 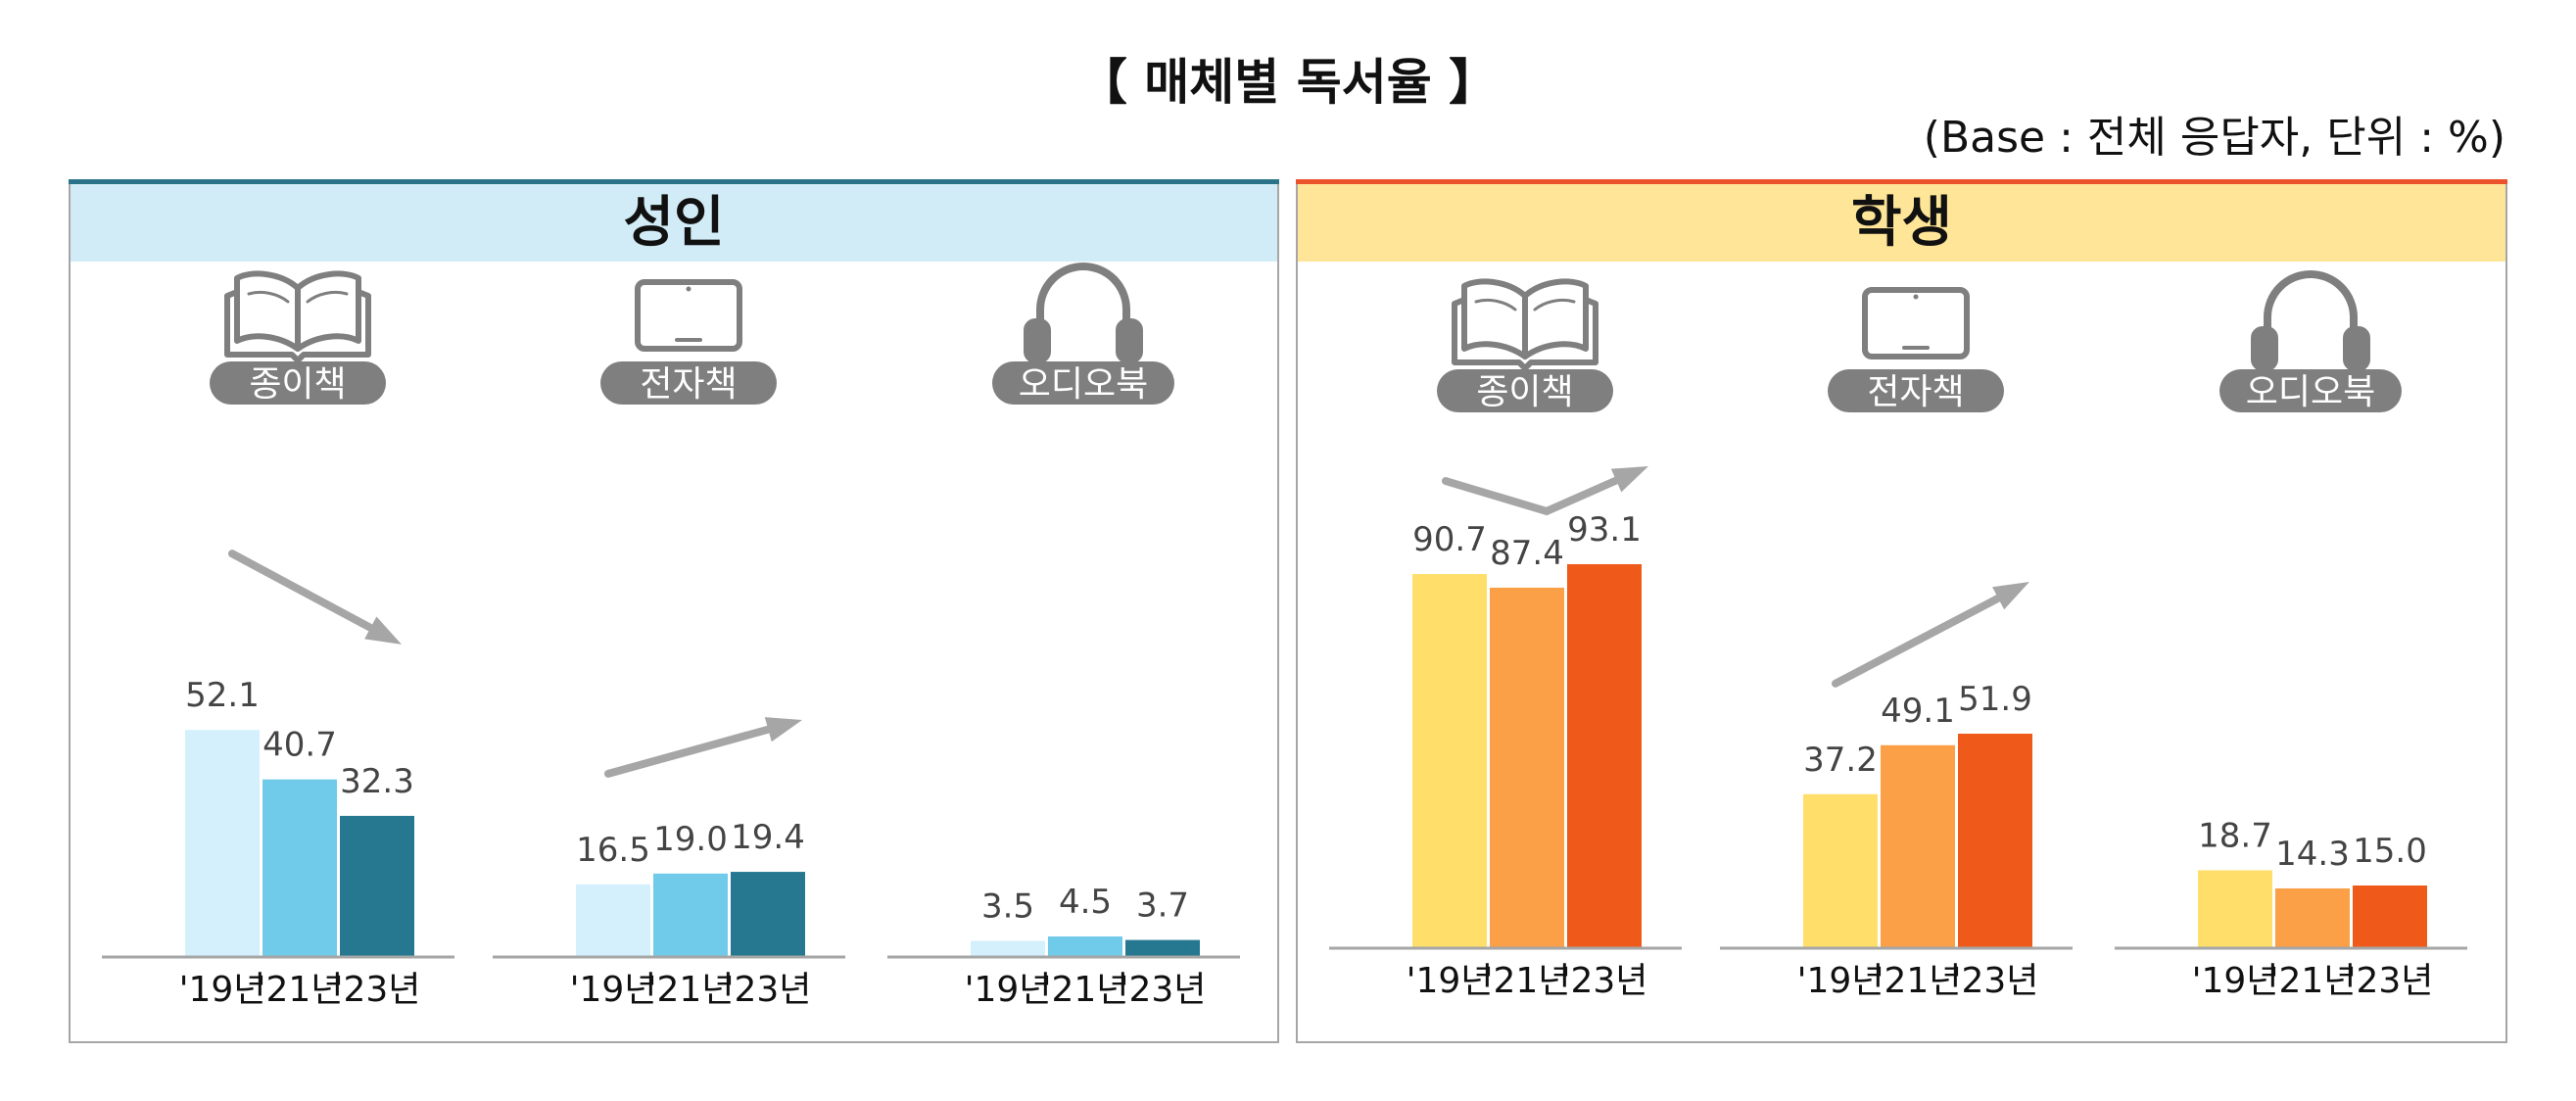 I want to click on data-label: 93.1, so click(x=1605, y=530).